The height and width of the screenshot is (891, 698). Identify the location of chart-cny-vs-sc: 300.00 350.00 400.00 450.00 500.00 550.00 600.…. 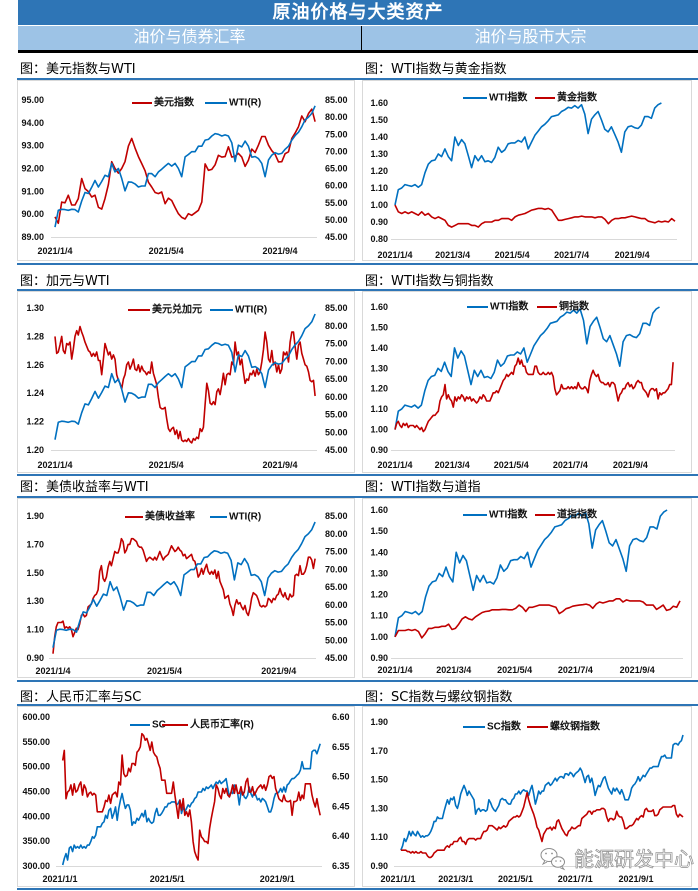
(185, 798).